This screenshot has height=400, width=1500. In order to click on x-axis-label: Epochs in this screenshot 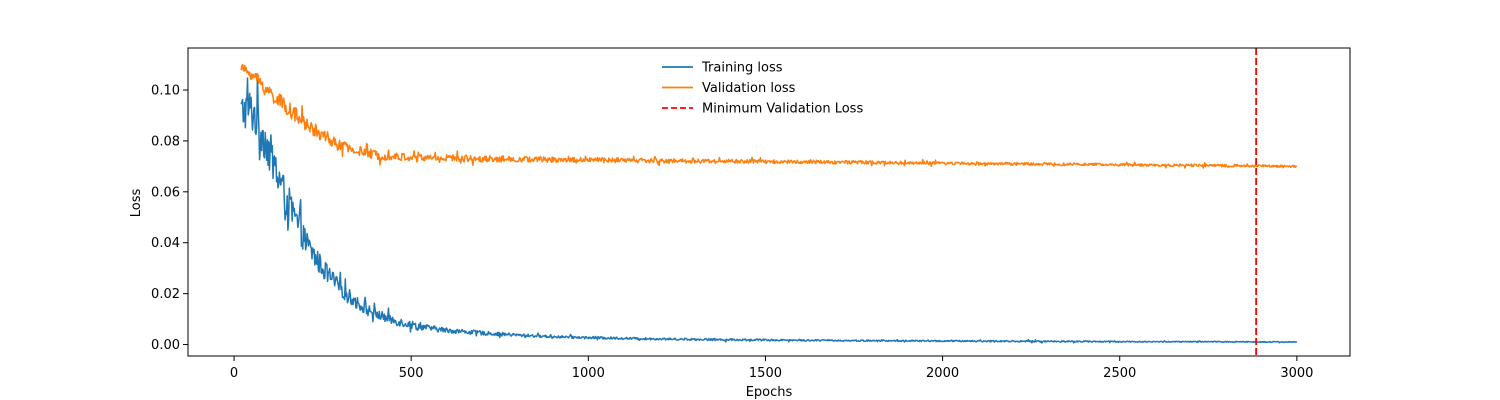, I will do `click(769, 392)`.